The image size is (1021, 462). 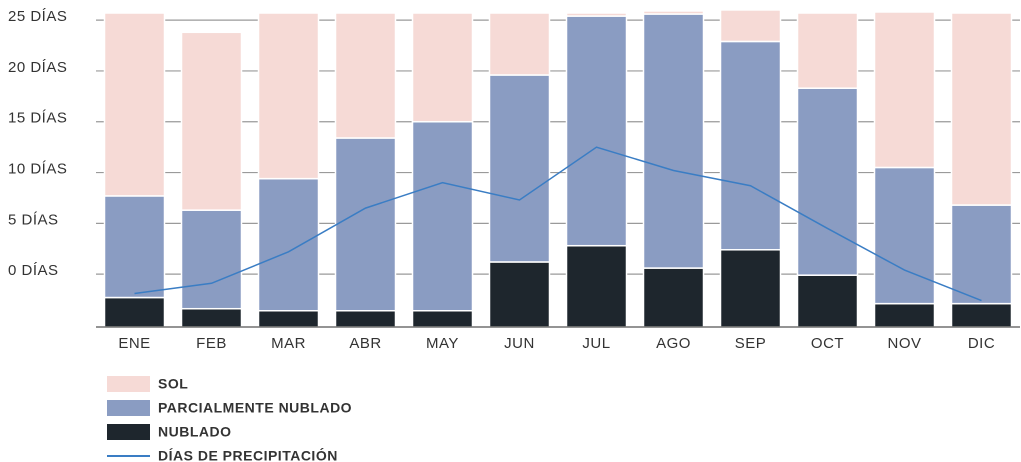 I want to click on x-tick-label: SEP, so click(x=751, y=343).